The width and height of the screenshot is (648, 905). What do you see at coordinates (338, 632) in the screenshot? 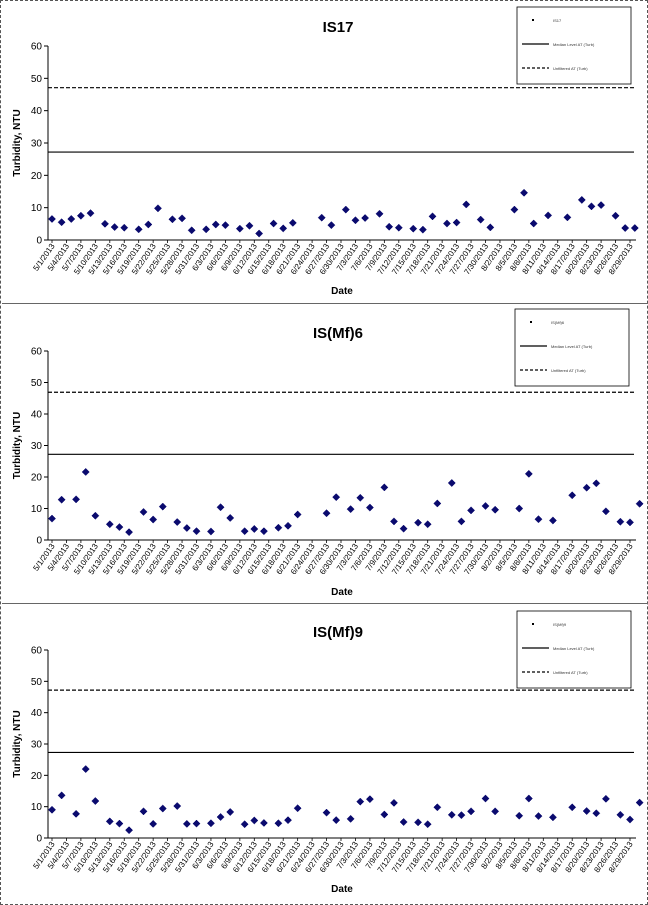
I see `chart-title: IS(Mf)9` at bounding box center [338, 632].